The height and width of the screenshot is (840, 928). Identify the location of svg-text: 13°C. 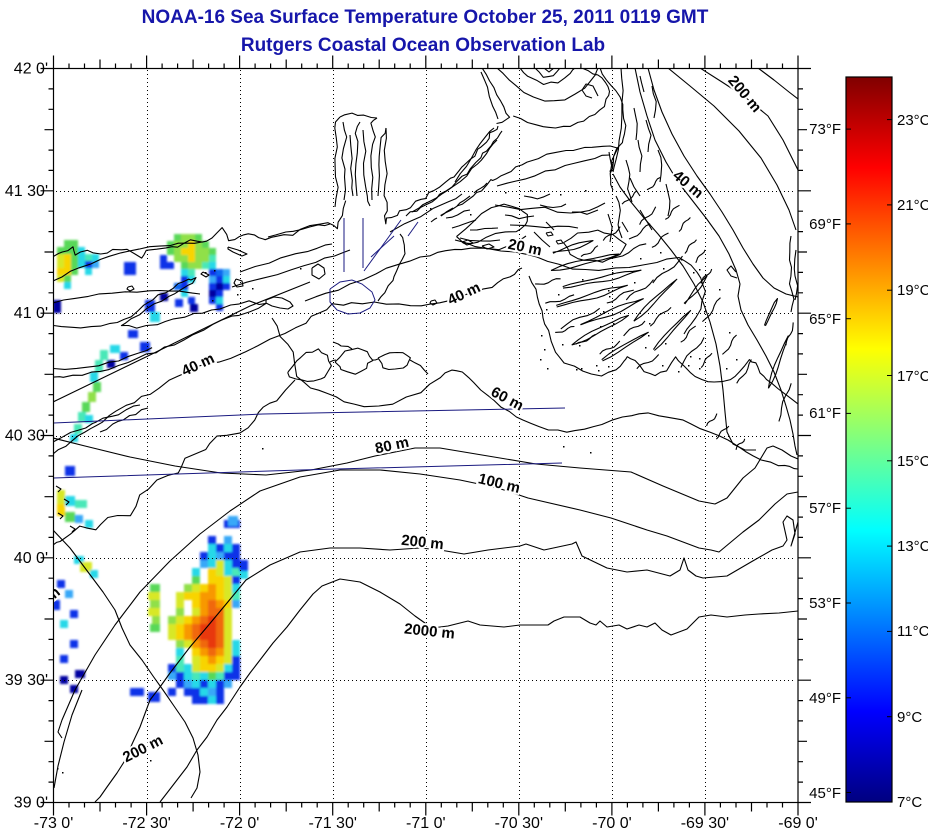
(912, 546).